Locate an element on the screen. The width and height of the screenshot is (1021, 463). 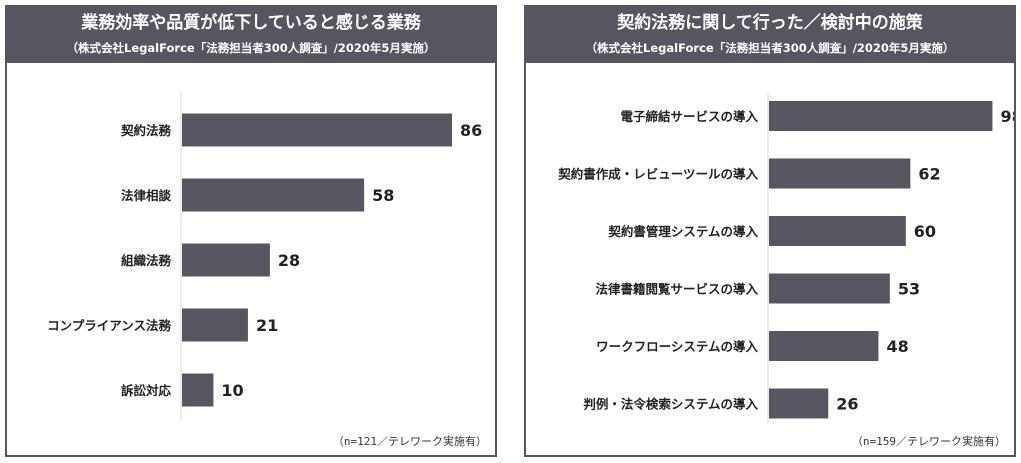
data-label: 48 is located at coordinates (897, 346).